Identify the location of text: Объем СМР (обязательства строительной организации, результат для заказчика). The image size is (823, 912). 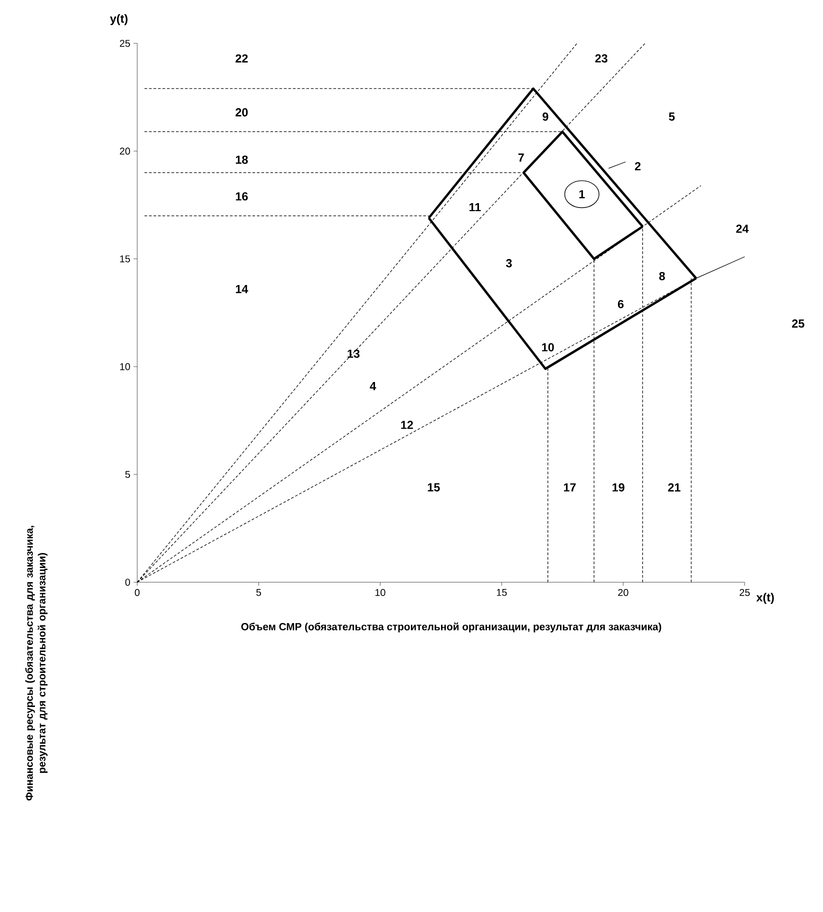
(451, 627).